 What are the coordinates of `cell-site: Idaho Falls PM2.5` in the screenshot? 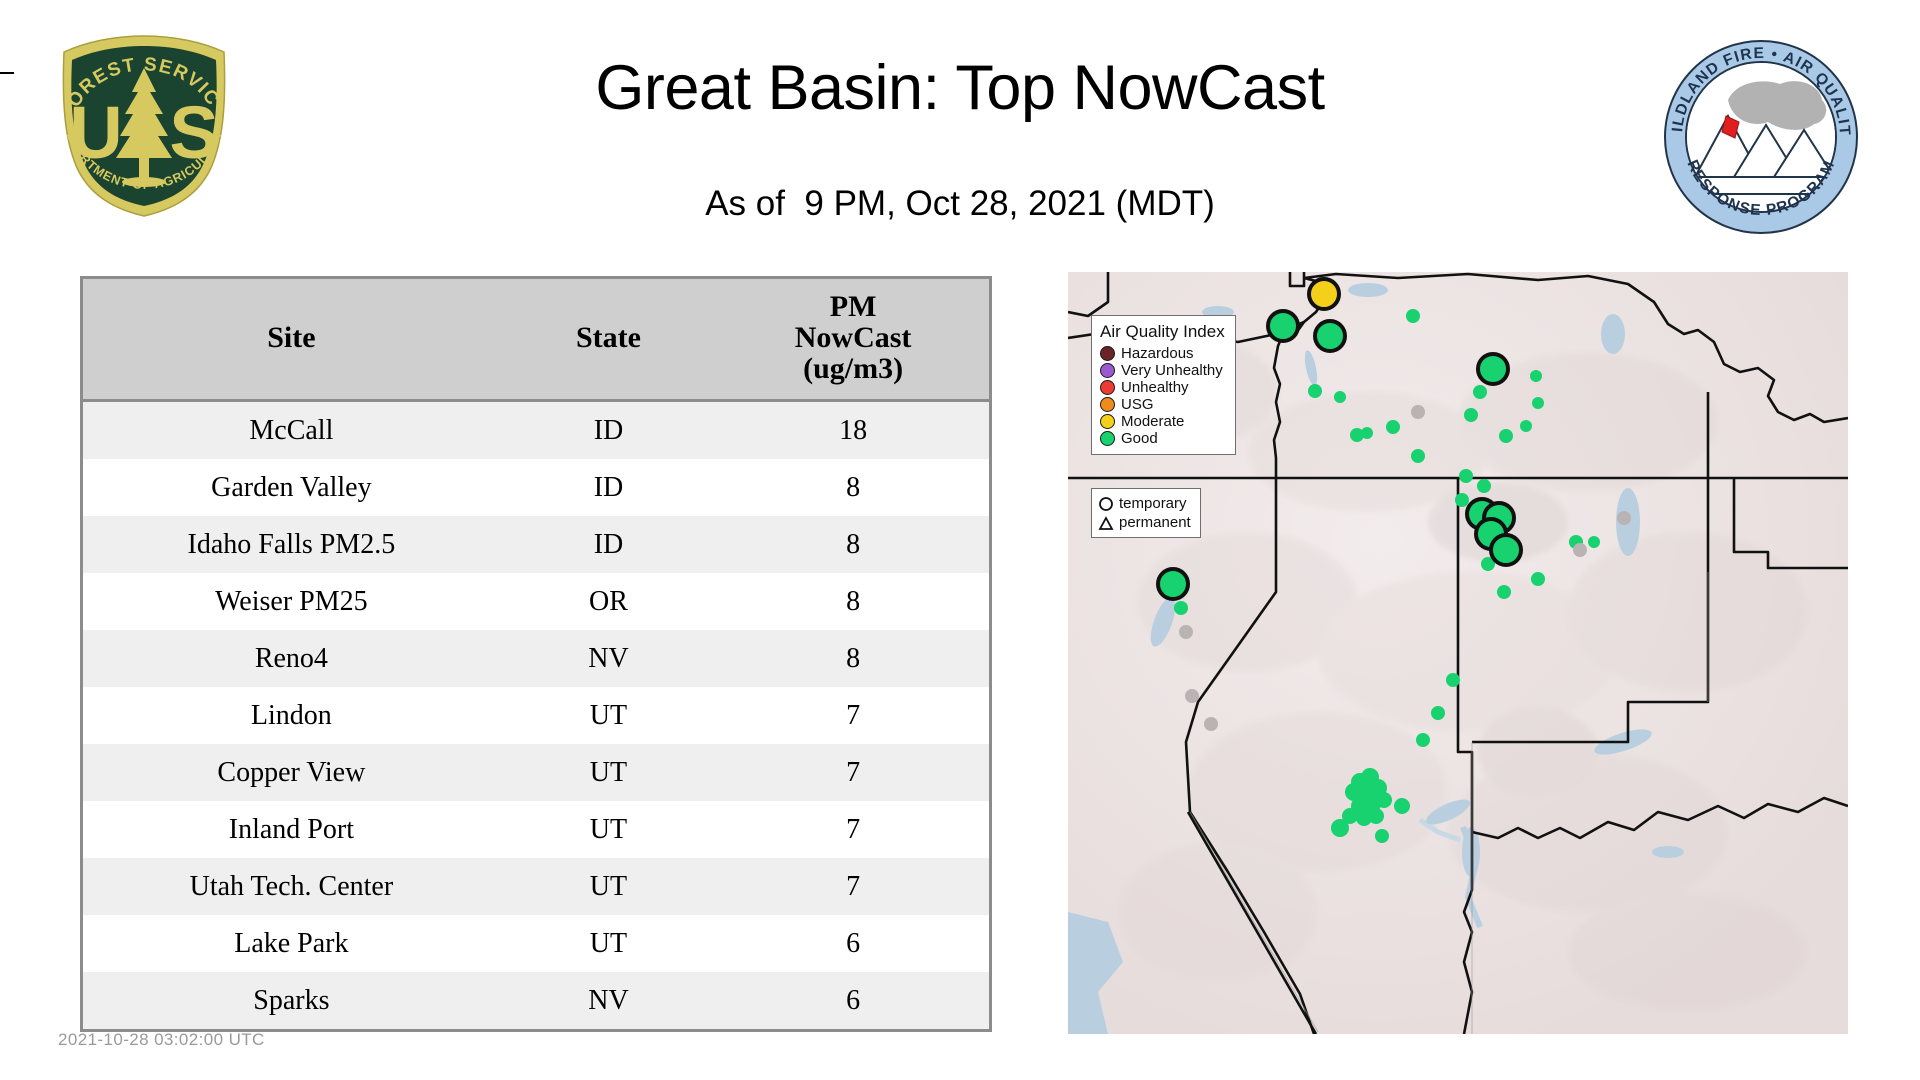 It's located at (291, 544).